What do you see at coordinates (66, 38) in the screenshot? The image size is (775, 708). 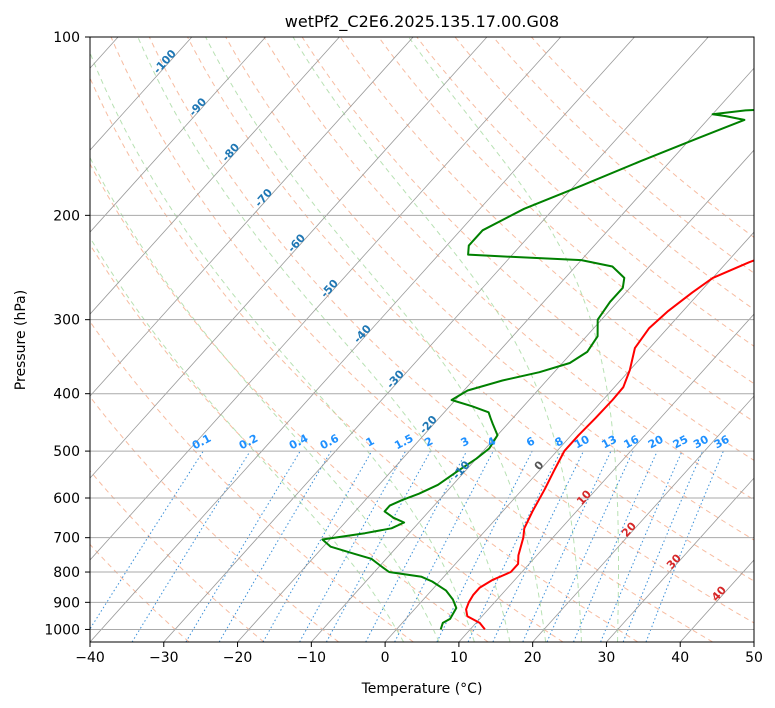 I see `y-tick-label: 100` at bounding box center [66, 38].